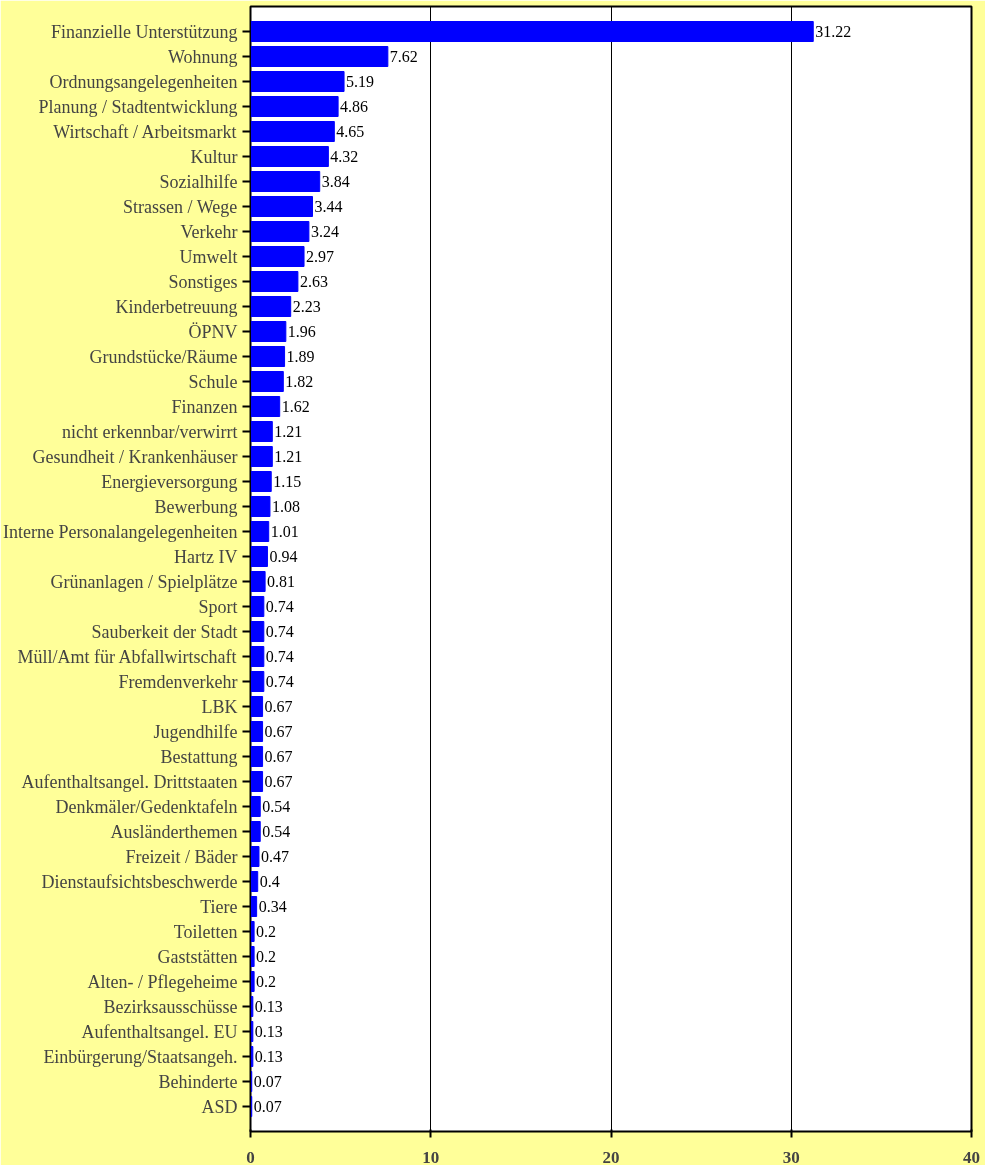  What do you see at coordinates (150, 431) in the screenshot?
I see `y-tick-label: nicht erkennbar/verwirrt` at bounding box center [150, 431].